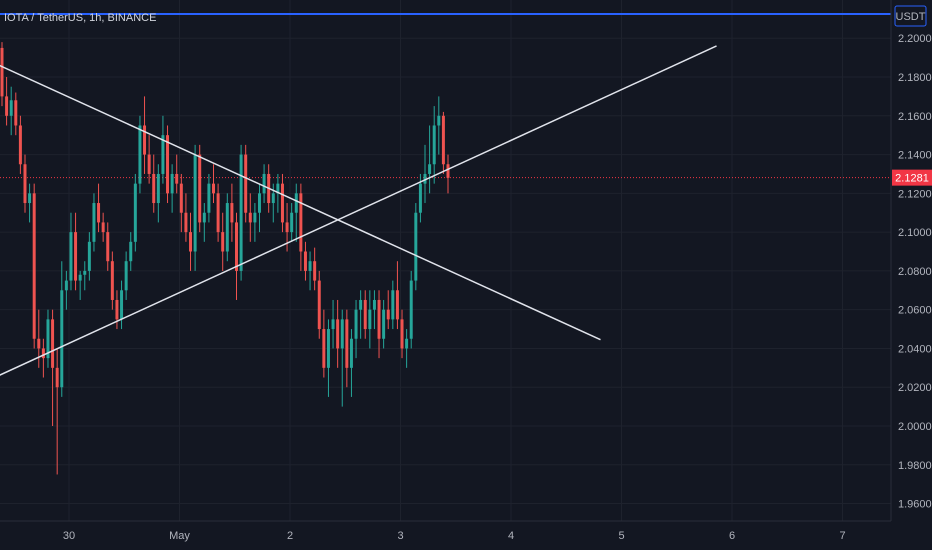  I want to click on time-axis: 30 May 2 3 4 5 6 7, so click(454, 536).